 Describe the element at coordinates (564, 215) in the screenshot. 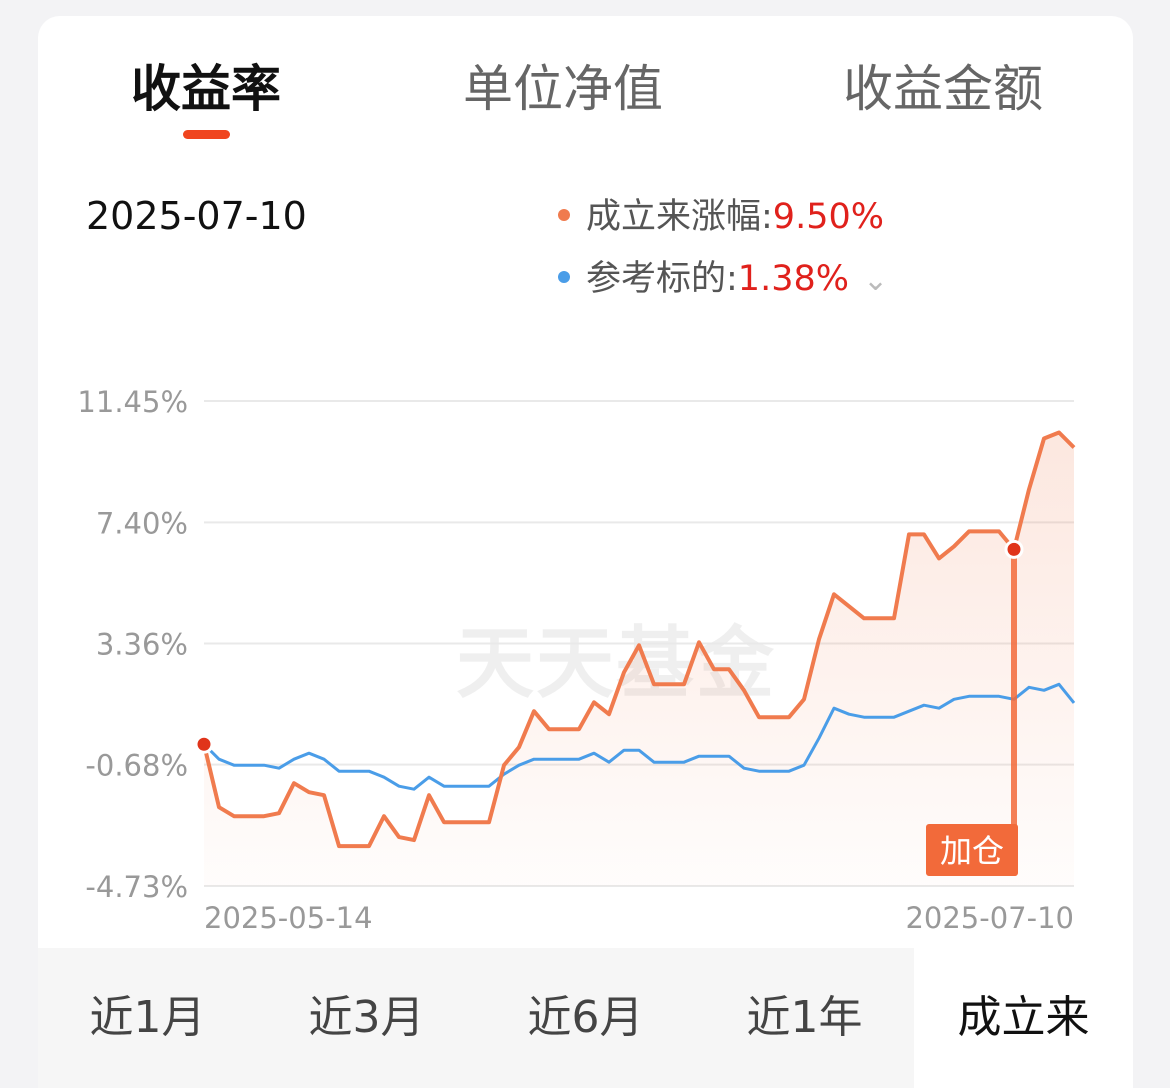

I see `fund-legend-dot-icon` at that location.